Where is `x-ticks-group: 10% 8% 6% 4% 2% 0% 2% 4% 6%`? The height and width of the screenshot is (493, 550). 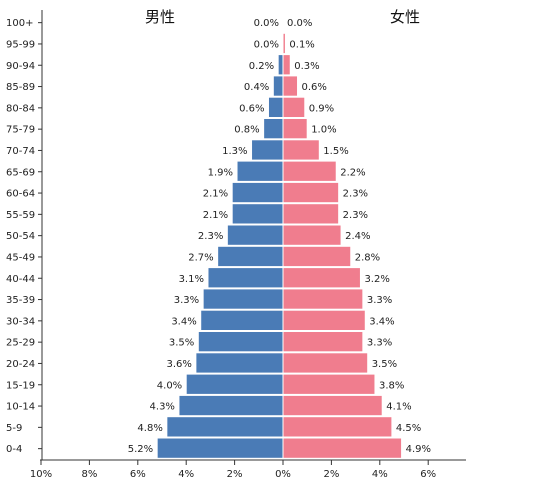
x-ticks-group: 10% 8% 6% 4% 2% 0% 2% 4% 6% is located at coordinates (233, 470).